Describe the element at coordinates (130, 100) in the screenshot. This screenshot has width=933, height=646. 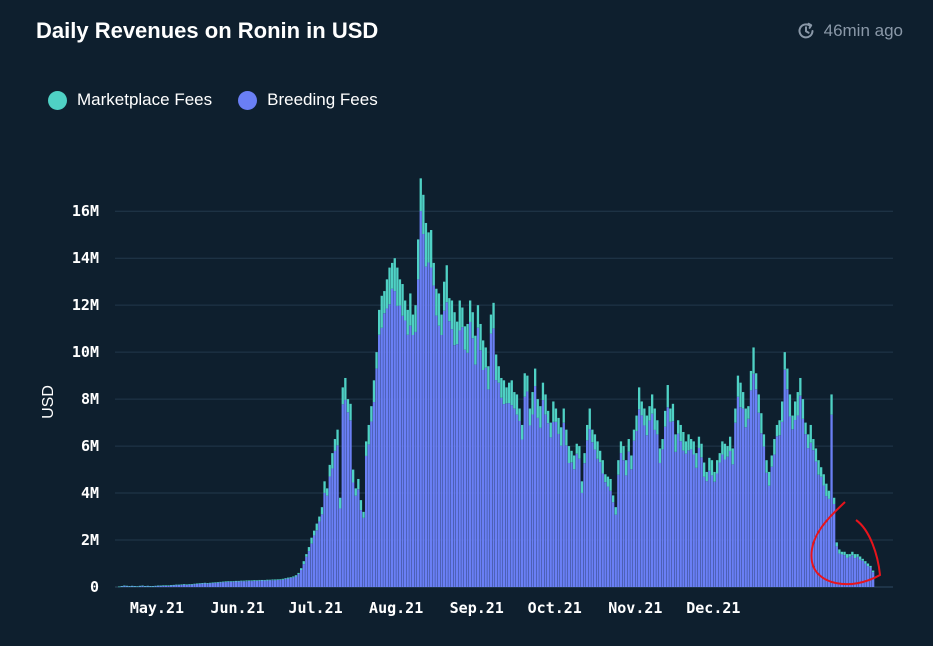
I see `legend-item-marketplace: Marketplace Fees` at that location.